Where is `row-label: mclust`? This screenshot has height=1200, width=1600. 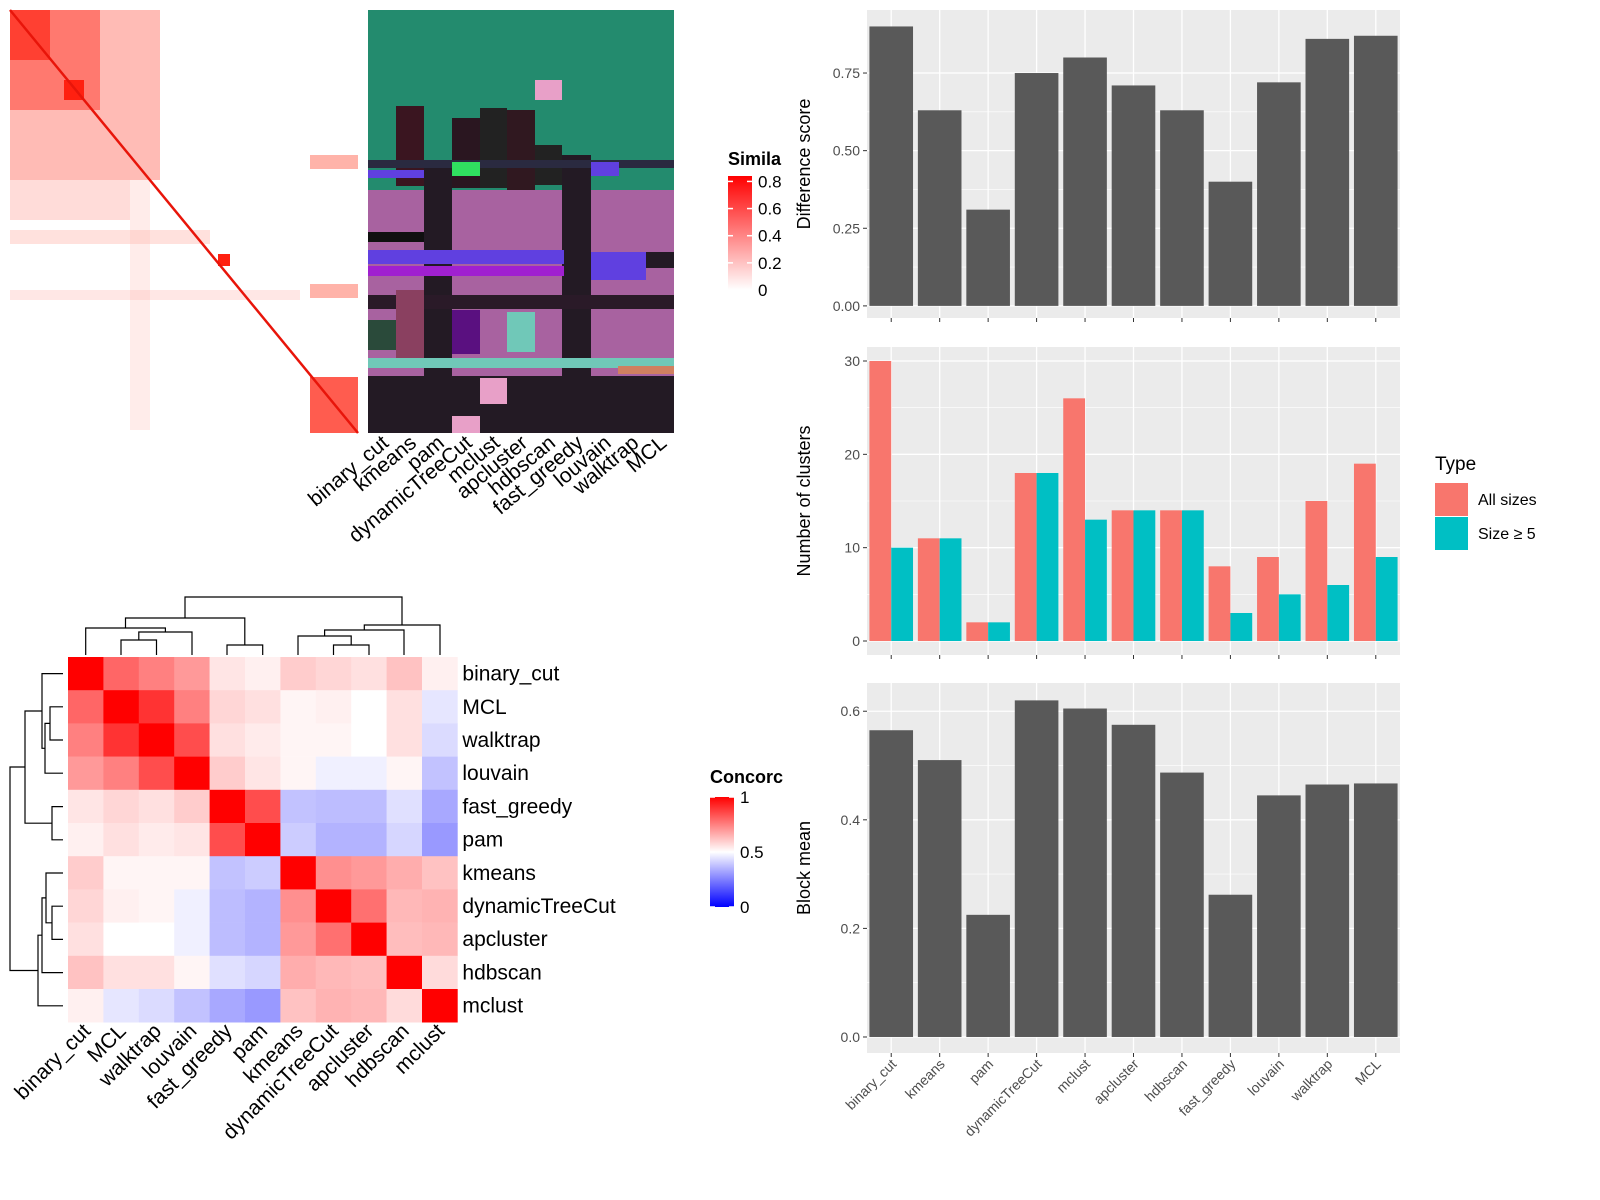 row-label: mclust is located at coordinates (492, 1006).